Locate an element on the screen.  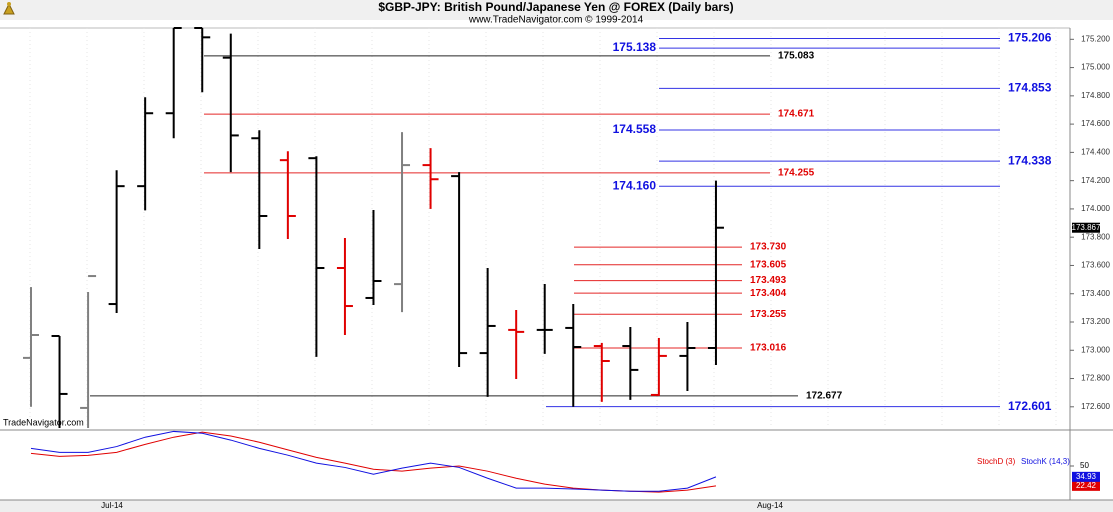
x-tick-label: Jul-14 is located at coordinates (112, 505).